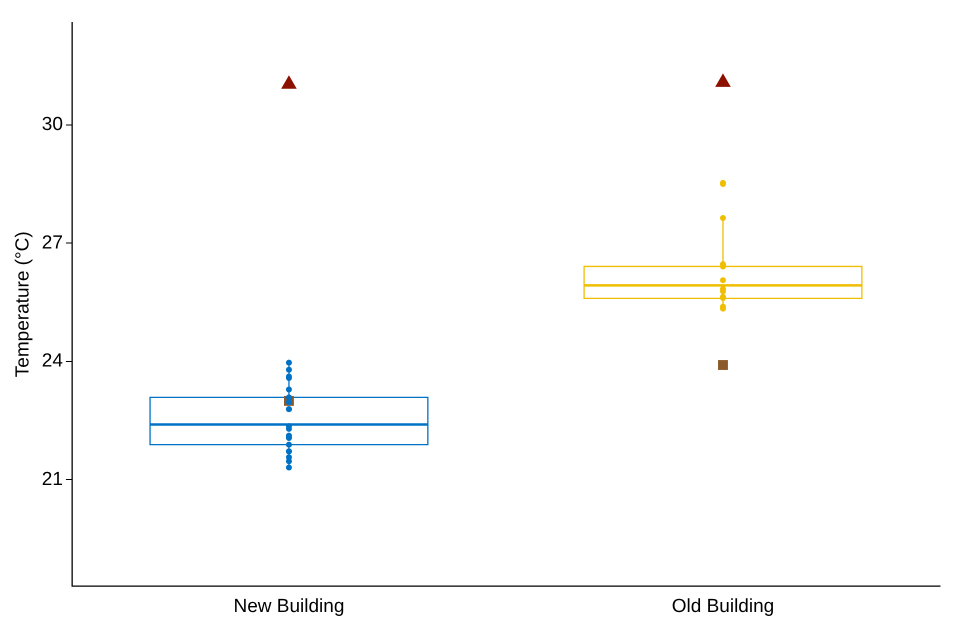 The height and width of the screenshot is (629, 957). I want to click on y-tick-label: 21, so click(52, 479).